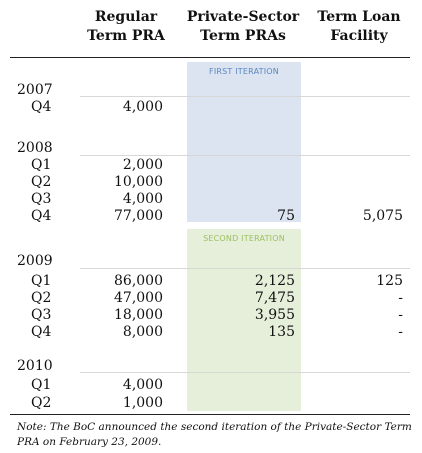 The width and height of the screenshot is (422, 453). Describe the element at coordinates (210, 57) in the screenshot. I see `table-top-rule` at that location.